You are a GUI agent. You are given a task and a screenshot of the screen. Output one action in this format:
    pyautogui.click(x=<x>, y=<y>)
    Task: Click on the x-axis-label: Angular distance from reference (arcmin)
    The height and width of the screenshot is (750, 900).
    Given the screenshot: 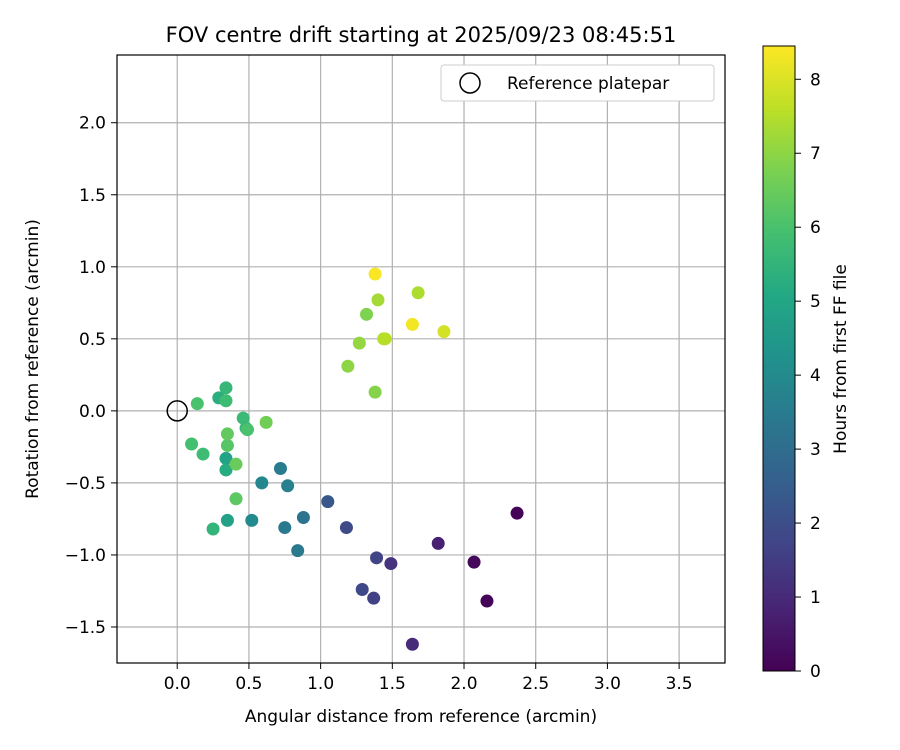 What is the action you would take?
    pyautogui.click(x=421, y=717)
    